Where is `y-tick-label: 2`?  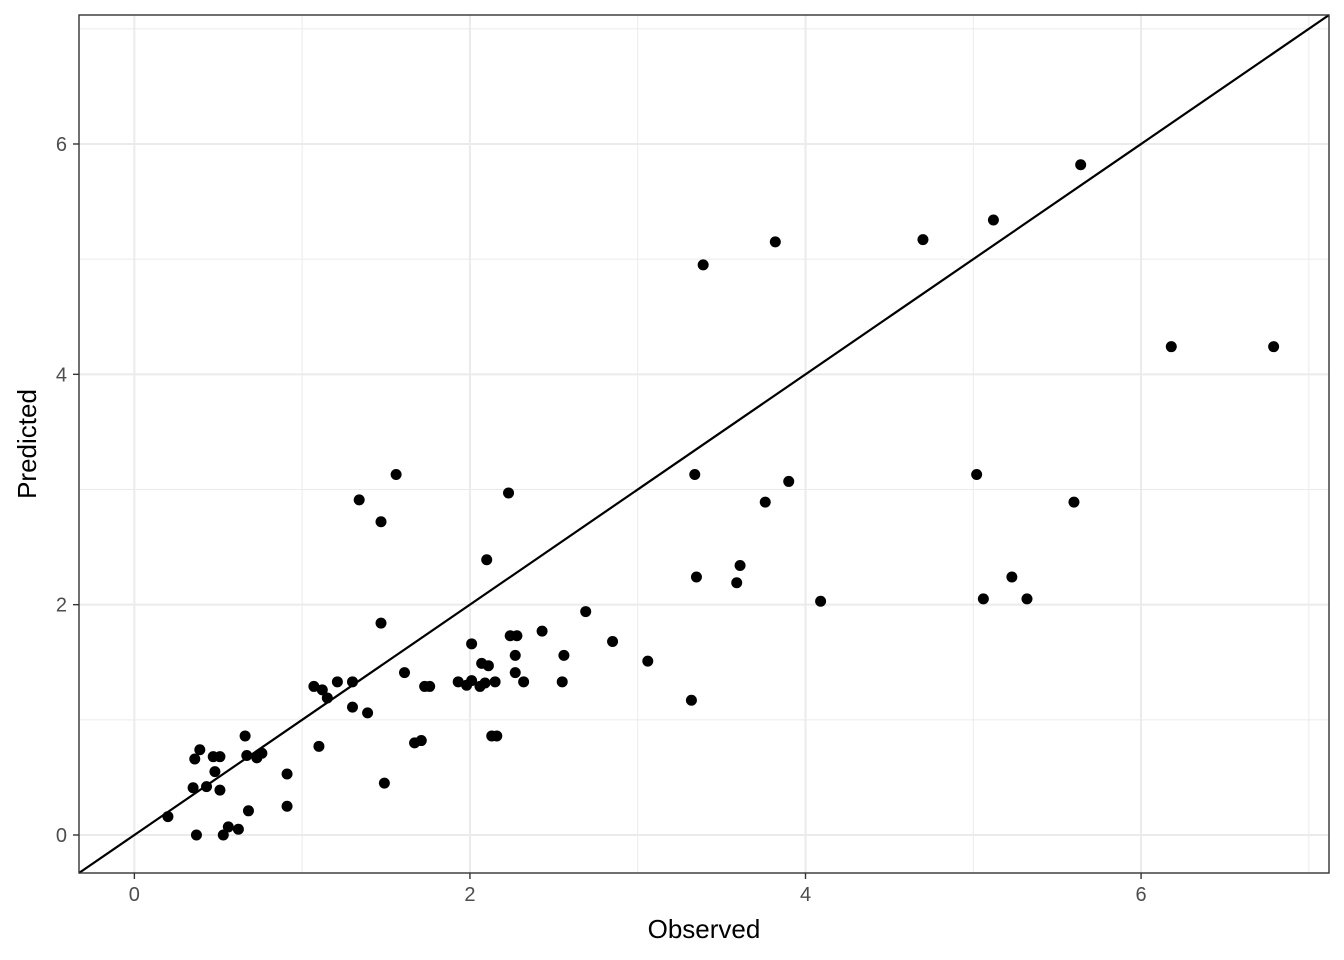
y-tick-label: 2 is located at coordinates (61, 606).